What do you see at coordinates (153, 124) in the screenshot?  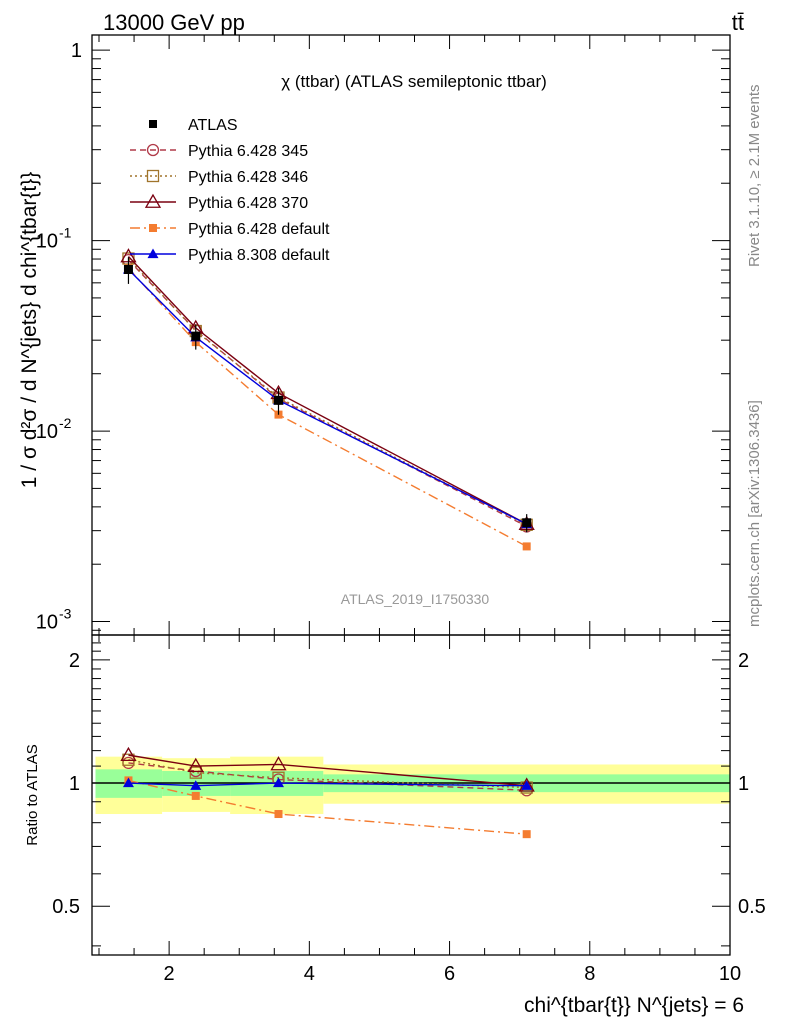 I see `legend-marker-data` at bounding box center [153, 124].